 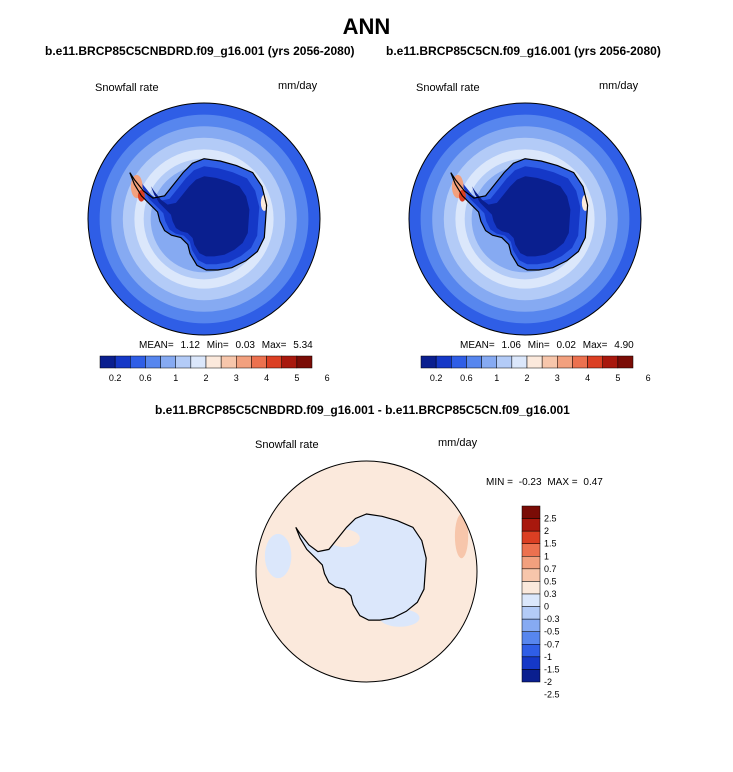 I want to click on panel2-colorbar-tick-label: 5, so click(x=617, y=378).